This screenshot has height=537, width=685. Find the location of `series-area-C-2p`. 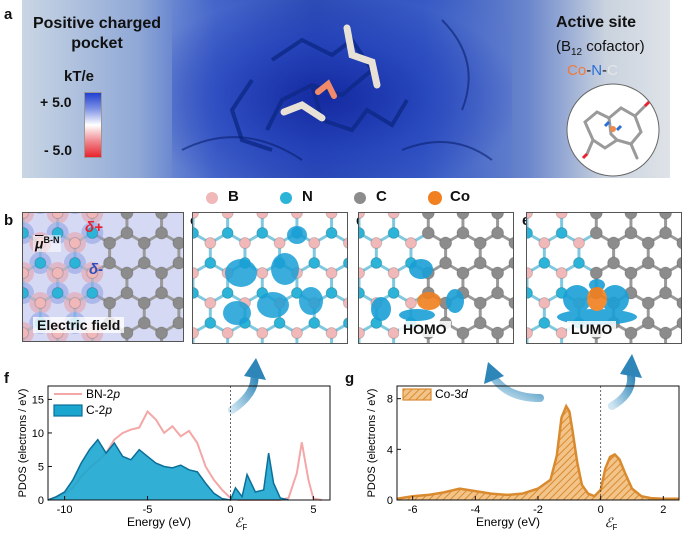

series-area-C-2p is located at coordinates (168, 469).